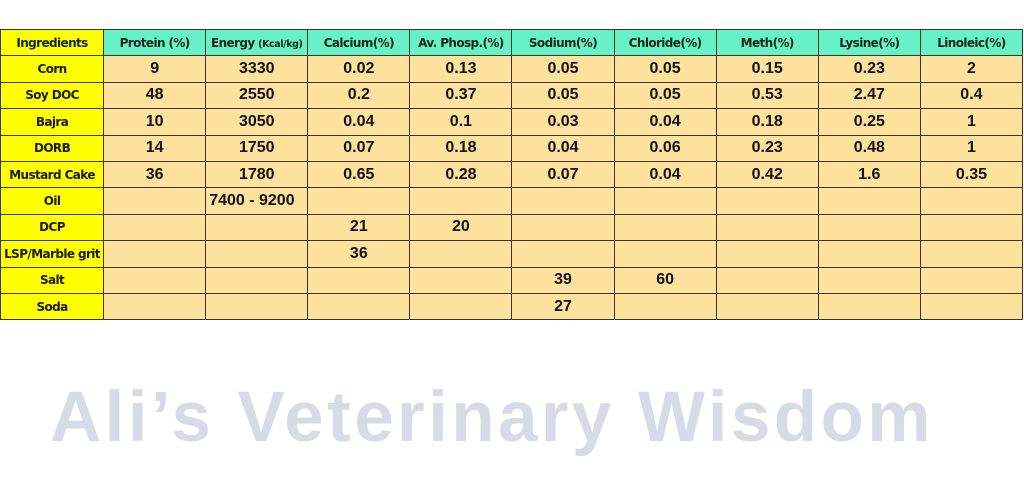 Image resolution: width=1024 pixels, height=482 pixels. Describe the element at coordinates (52, 280) in the screenshot. I see `ingredient-name: Salt` at that location.